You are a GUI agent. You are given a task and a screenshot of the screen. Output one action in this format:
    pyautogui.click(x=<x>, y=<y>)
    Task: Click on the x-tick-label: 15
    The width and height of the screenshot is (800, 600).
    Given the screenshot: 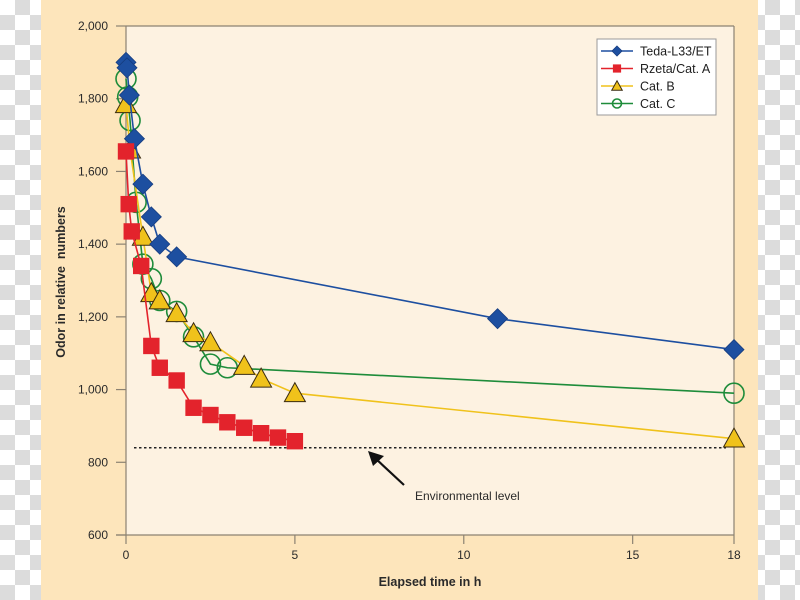 What is the action you would take?
    pyautogui.click(x=633, y=555)
    